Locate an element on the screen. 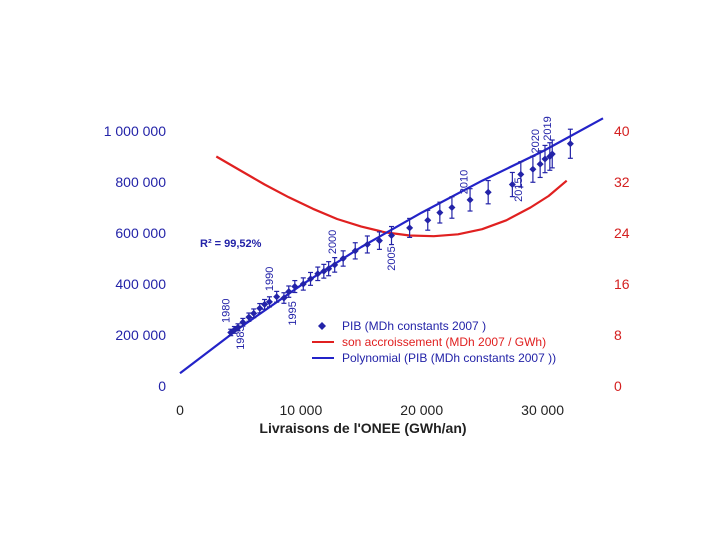 The height and width of the screenshot is (546, 728). year-label: 1995 is located at coordinates (293, 313).